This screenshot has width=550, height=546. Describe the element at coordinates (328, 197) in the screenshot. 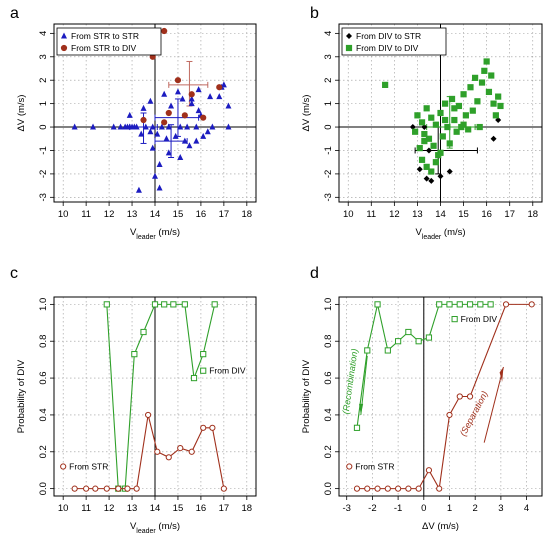

I see `y-tick-label: -3` at that location.